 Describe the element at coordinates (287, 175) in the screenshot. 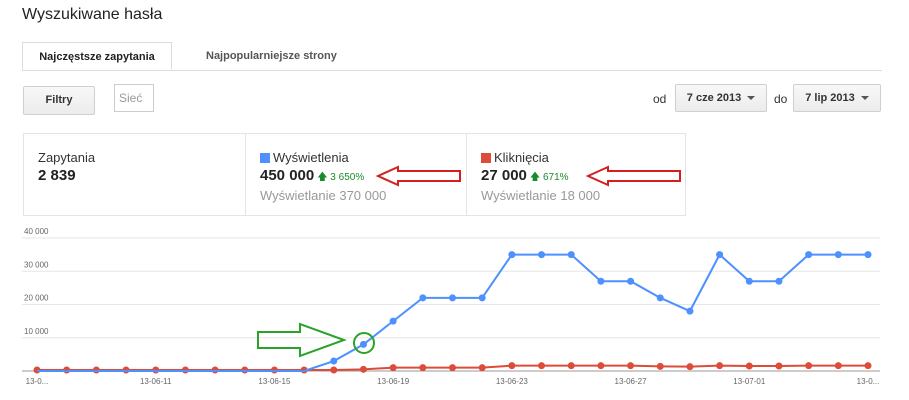

I see `stat-impressions-value: 450 000` at that location.